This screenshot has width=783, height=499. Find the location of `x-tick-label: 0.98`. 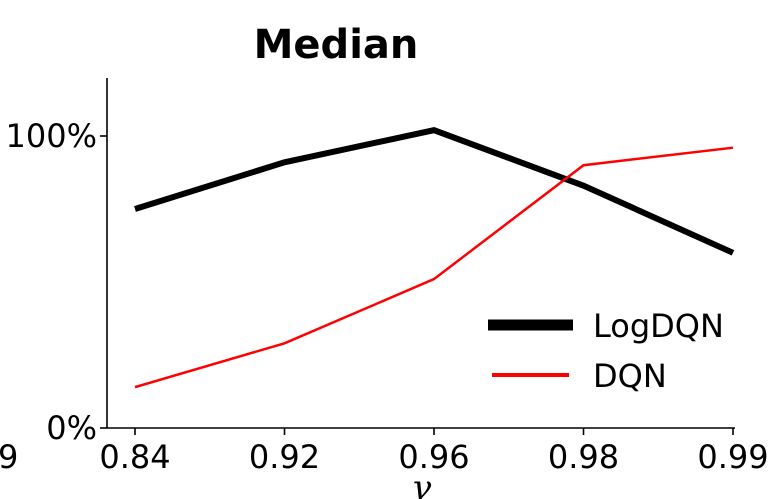

x-tick-label: 0.98 is located at coordinates (583, 457).